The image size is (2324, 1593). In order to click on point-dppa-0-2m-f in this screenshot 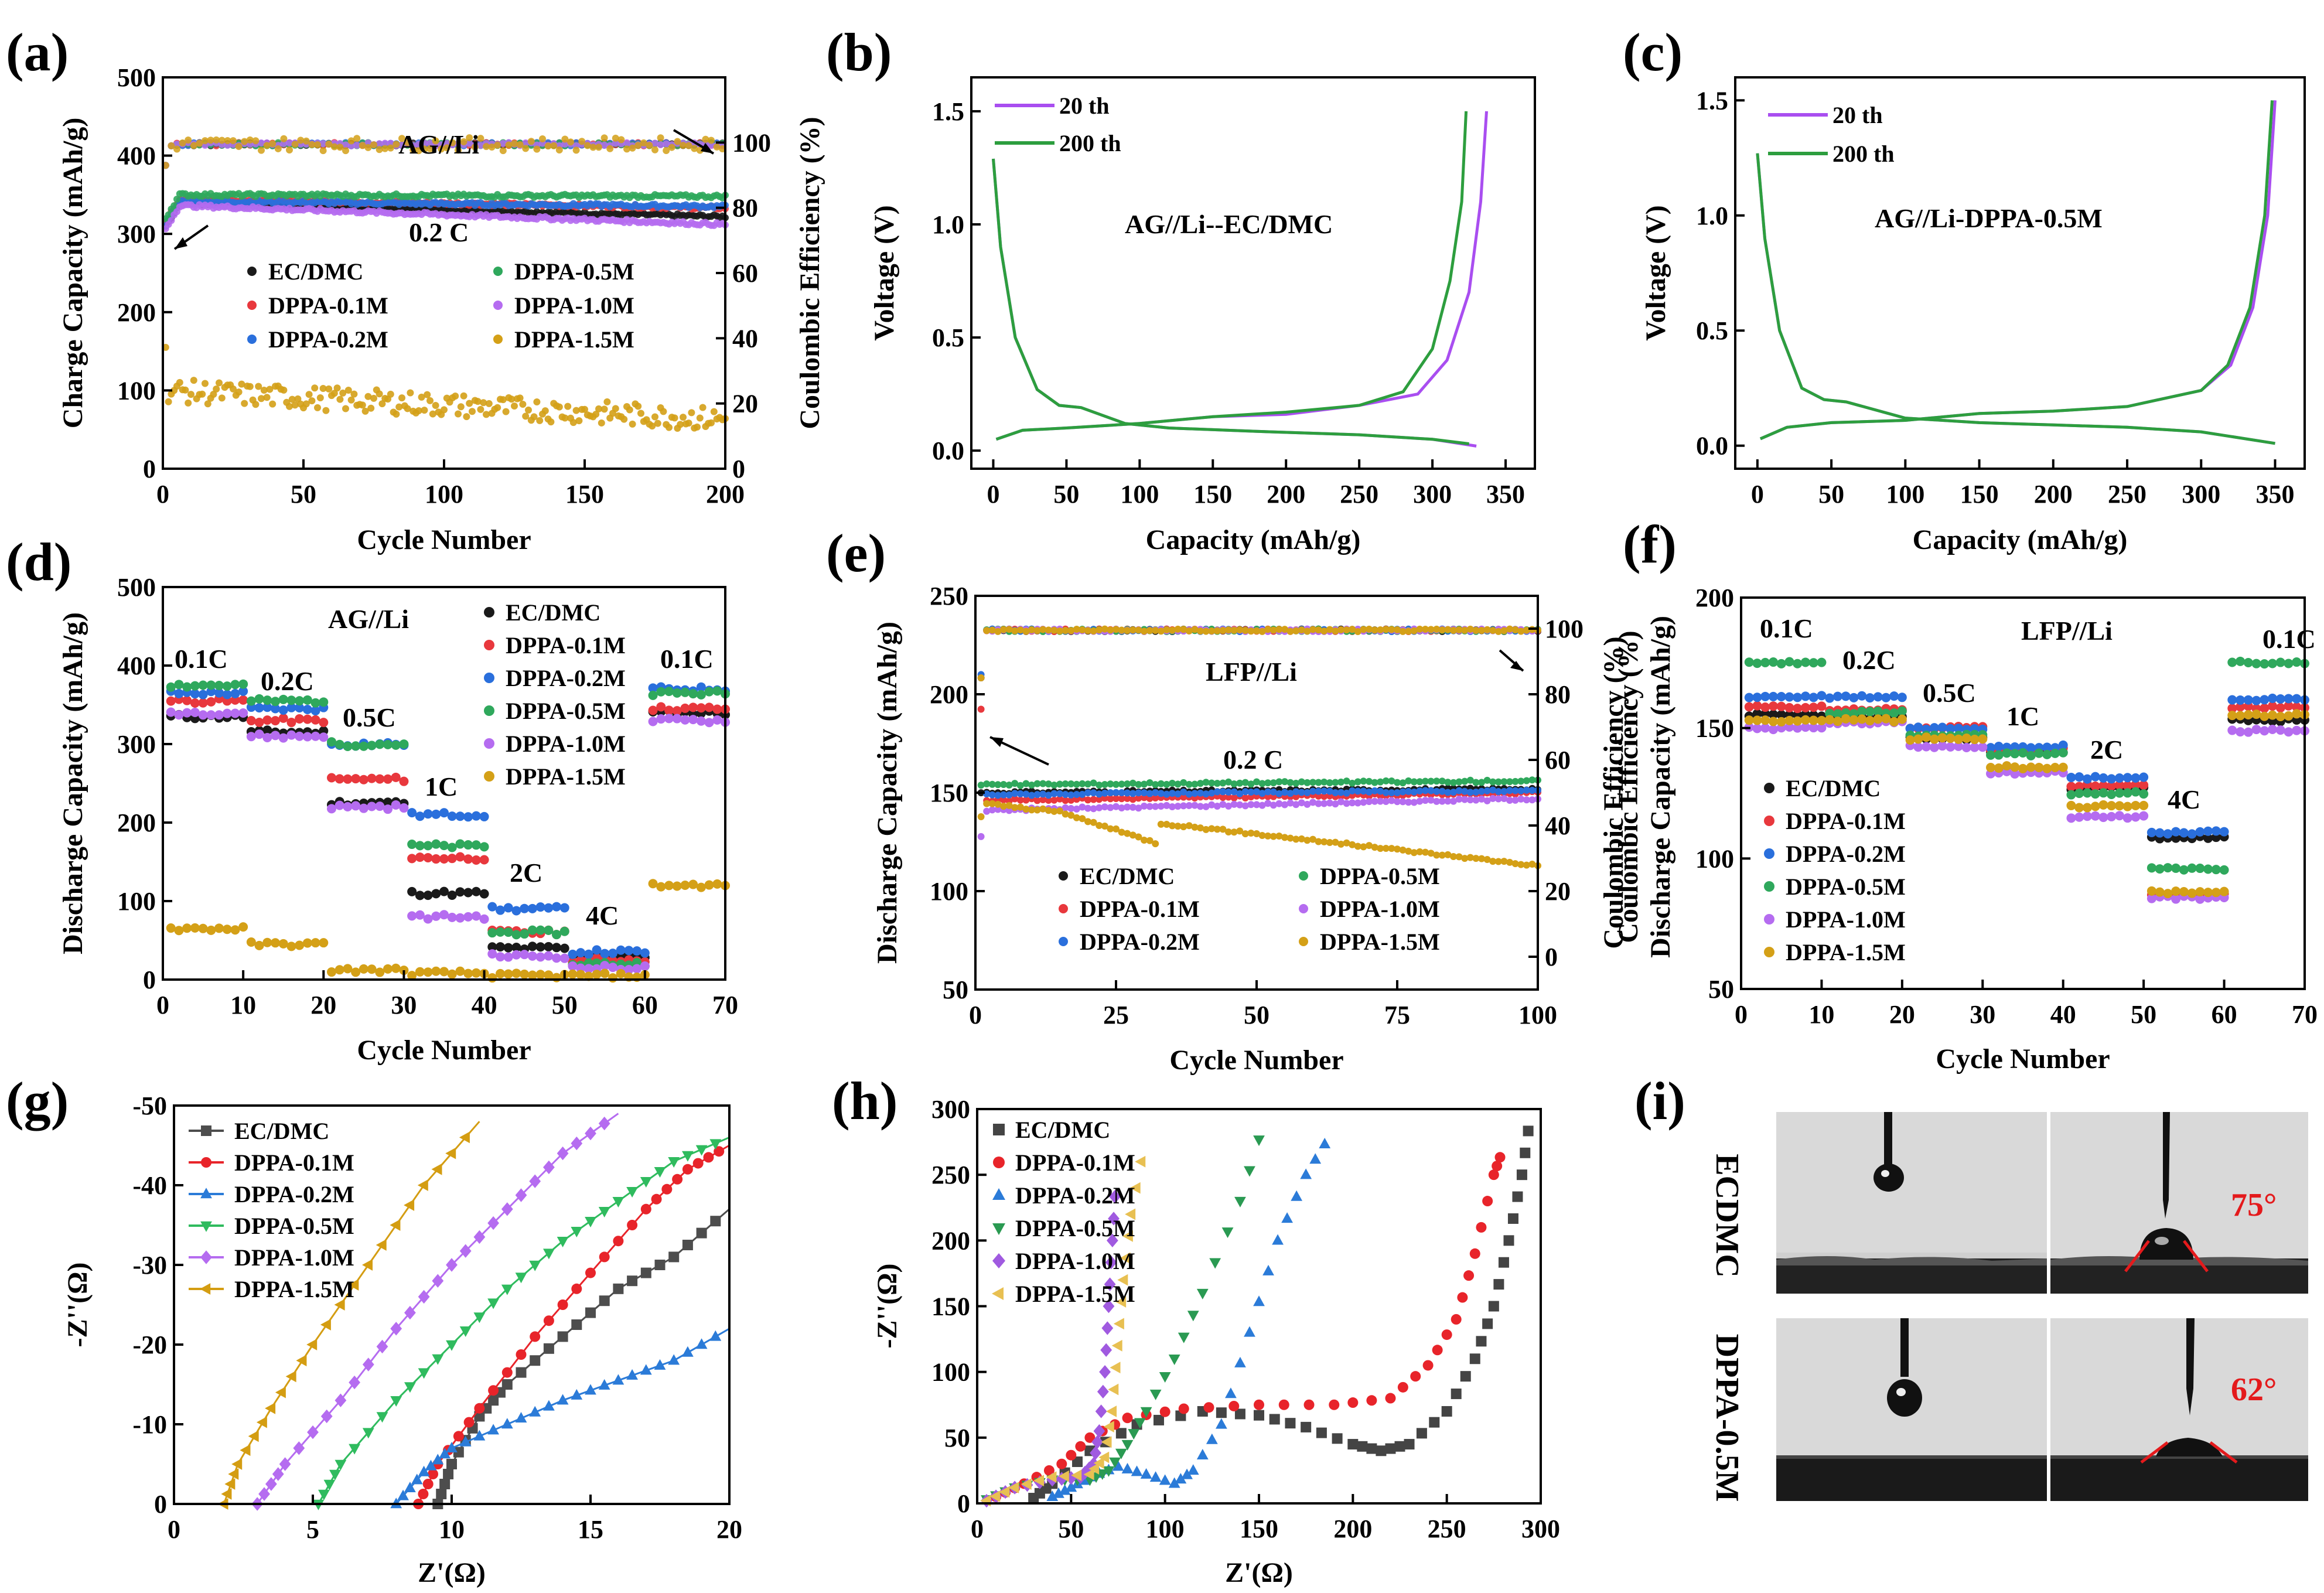, I will do `click(2136, 778)`.